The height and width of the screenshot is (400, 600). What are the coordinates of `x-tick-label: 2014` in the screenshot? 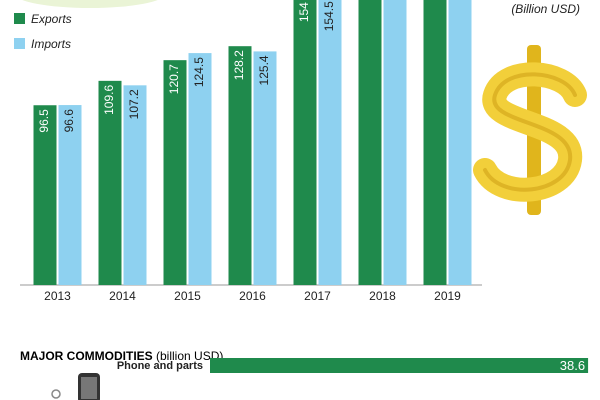 It's located at (122, 296).